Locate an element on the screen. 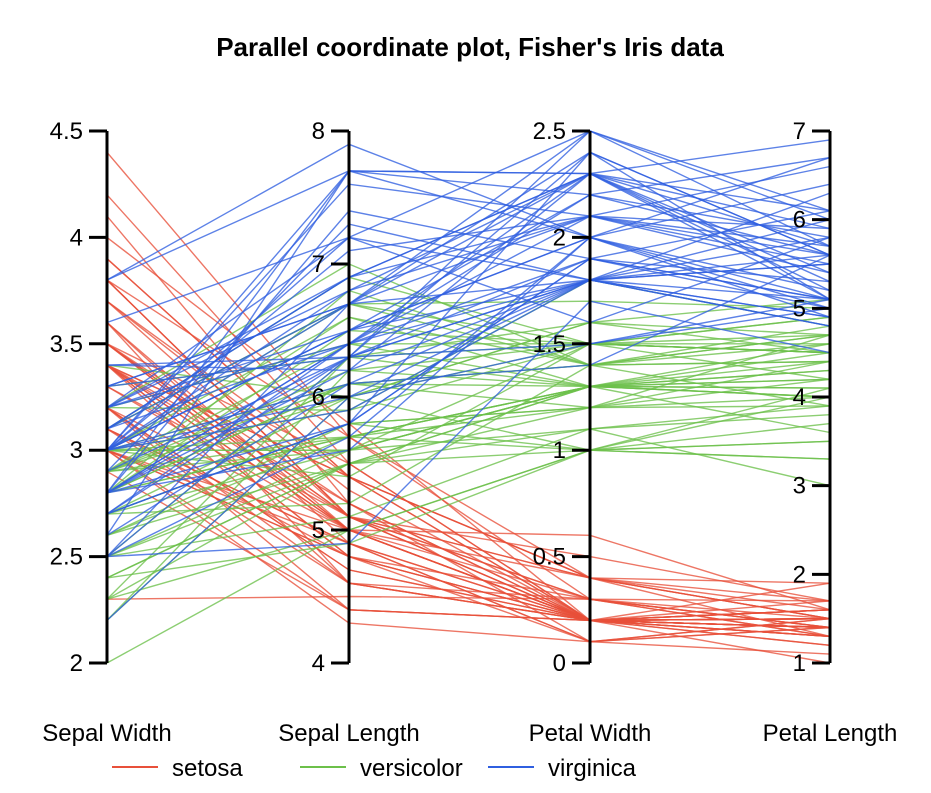  tick-label-sepal-length-1: 5 is located at coordinates (318, 530).